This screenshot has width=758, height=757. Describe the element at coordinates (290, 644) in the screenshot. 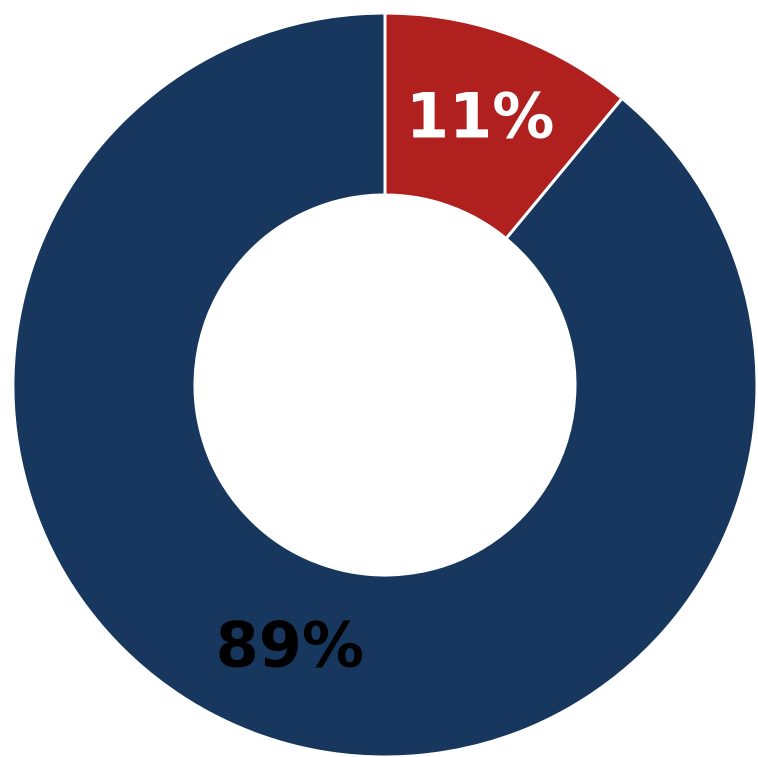

I see `value-label: 89%` at that location.